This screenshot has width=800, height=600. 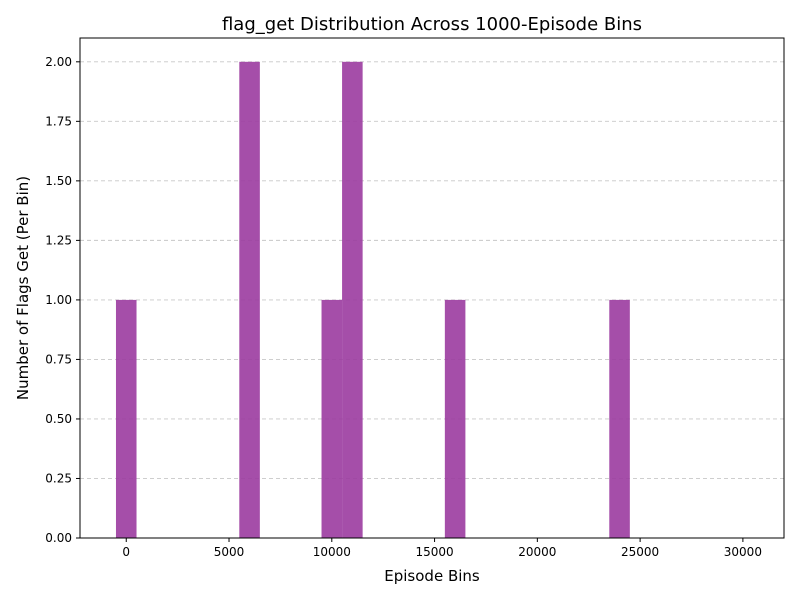 I want to click on y-tick-label-5: 1.25, so click(x=58, y=240).